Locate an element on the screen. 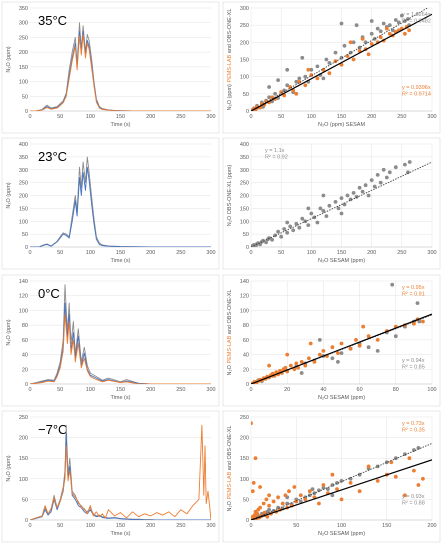  trendline-equation: R² = 0.88 is located at coordinates (413, 504).